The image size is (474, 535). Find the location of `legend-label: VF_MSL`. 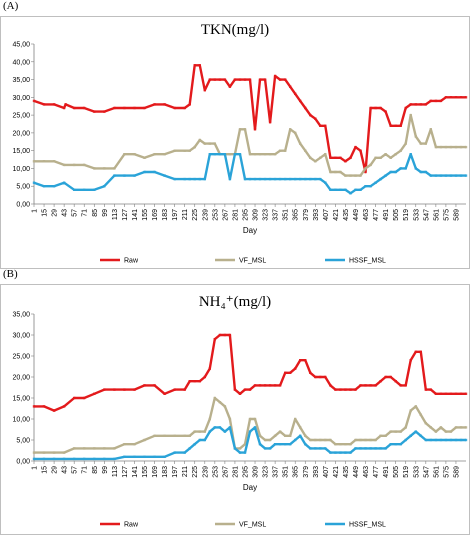

legend-label: VF_MSL is located at coordinates (252, 525).